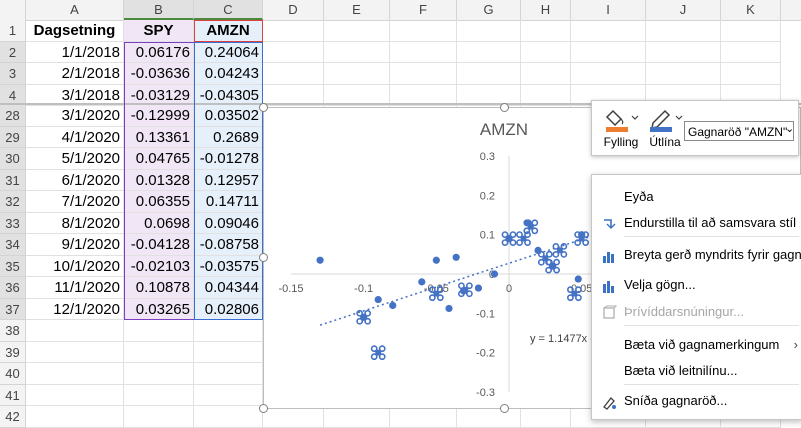  What do you see at coordinates (13, 202) in the screenshot?
I see `row-header: 32` at bounding box center [13, 202].